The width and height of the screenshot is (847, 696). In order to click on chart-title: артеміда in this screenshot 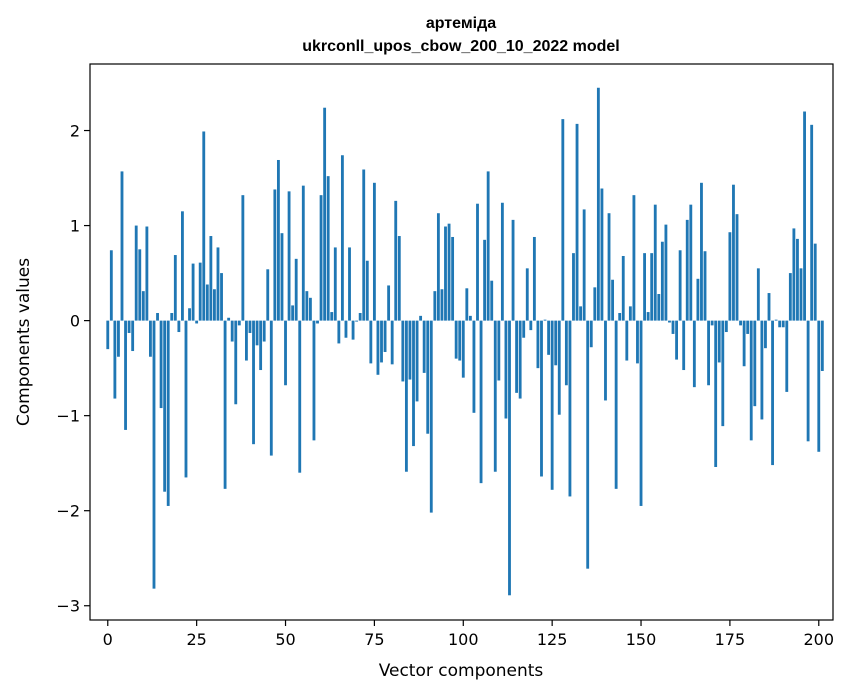, I will do `click(461, 23)`.